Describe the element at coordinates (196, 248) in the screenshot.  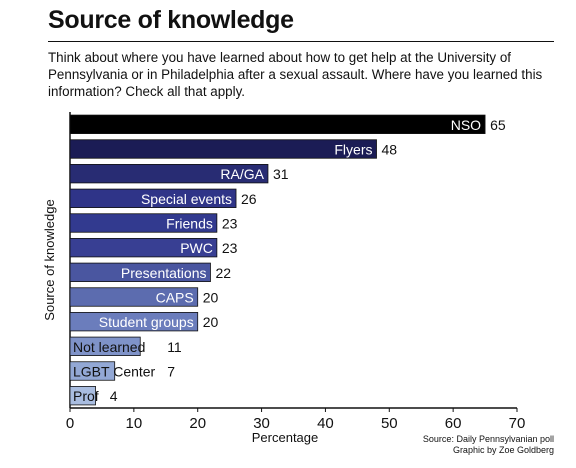
I see `category-label: PWC` at that location.